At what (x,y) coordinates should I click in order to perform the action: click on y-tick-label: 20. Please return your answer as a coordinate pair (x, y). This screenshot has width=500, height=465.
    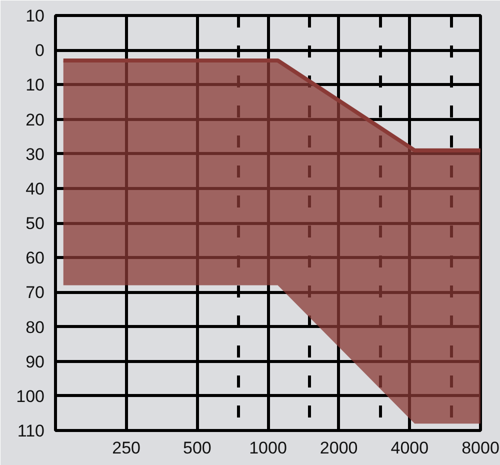
    Looking at the image, I should click on (35, 120).